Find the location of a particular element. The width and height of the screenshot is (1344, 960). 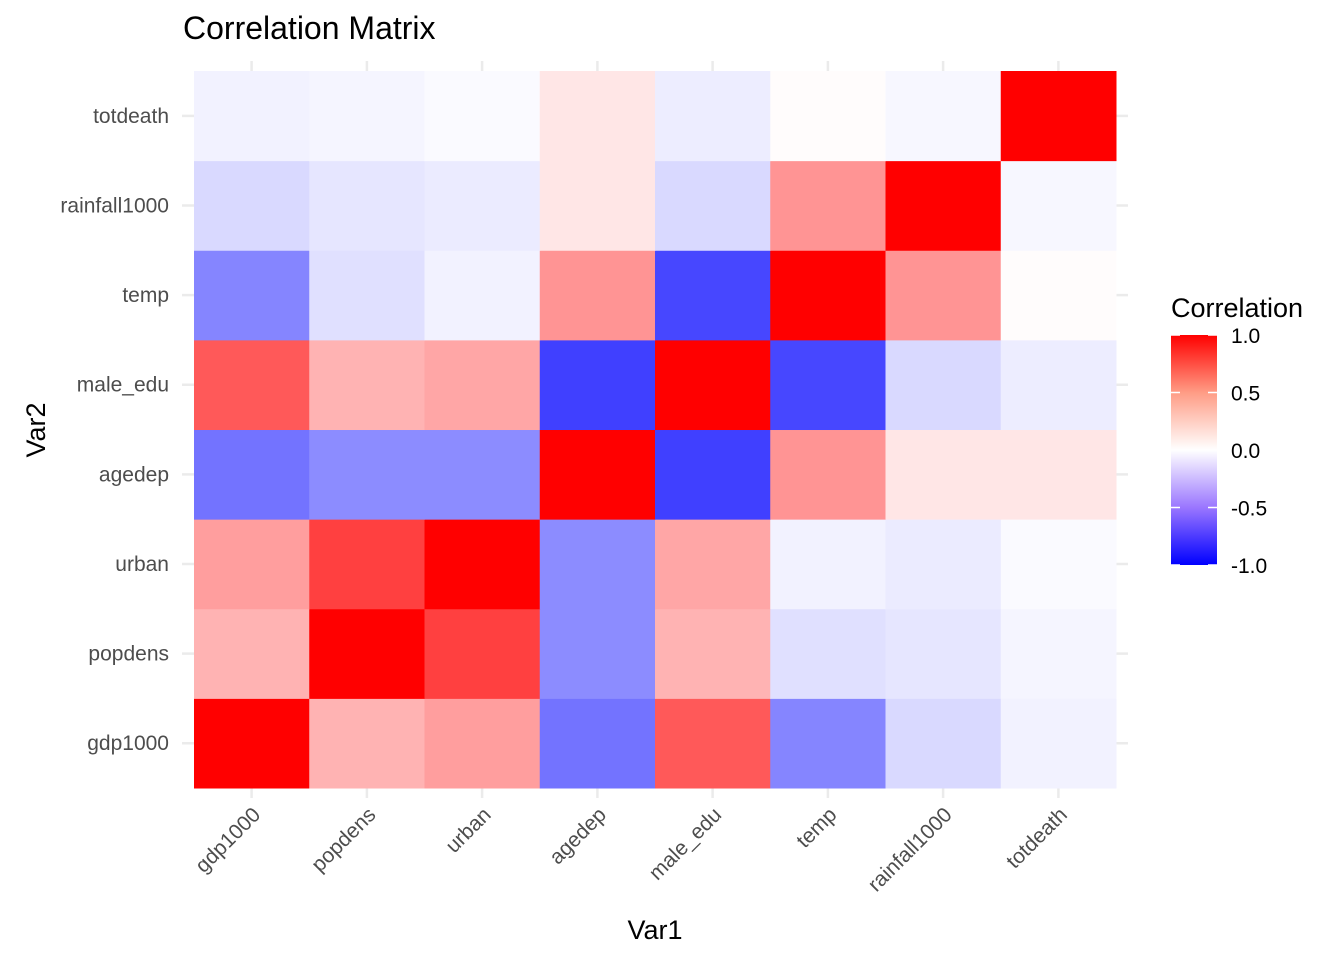

heatmap-cell-popdens-totdeath is located at coordinates (367, 116).